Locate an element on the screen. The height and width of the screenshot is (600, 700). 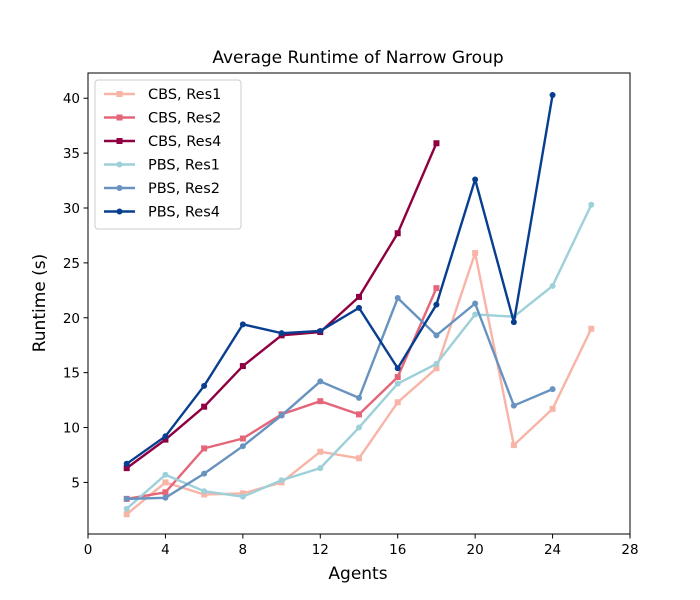
y-axis-title: Runtime (s) is located at coordinates (40, 303).